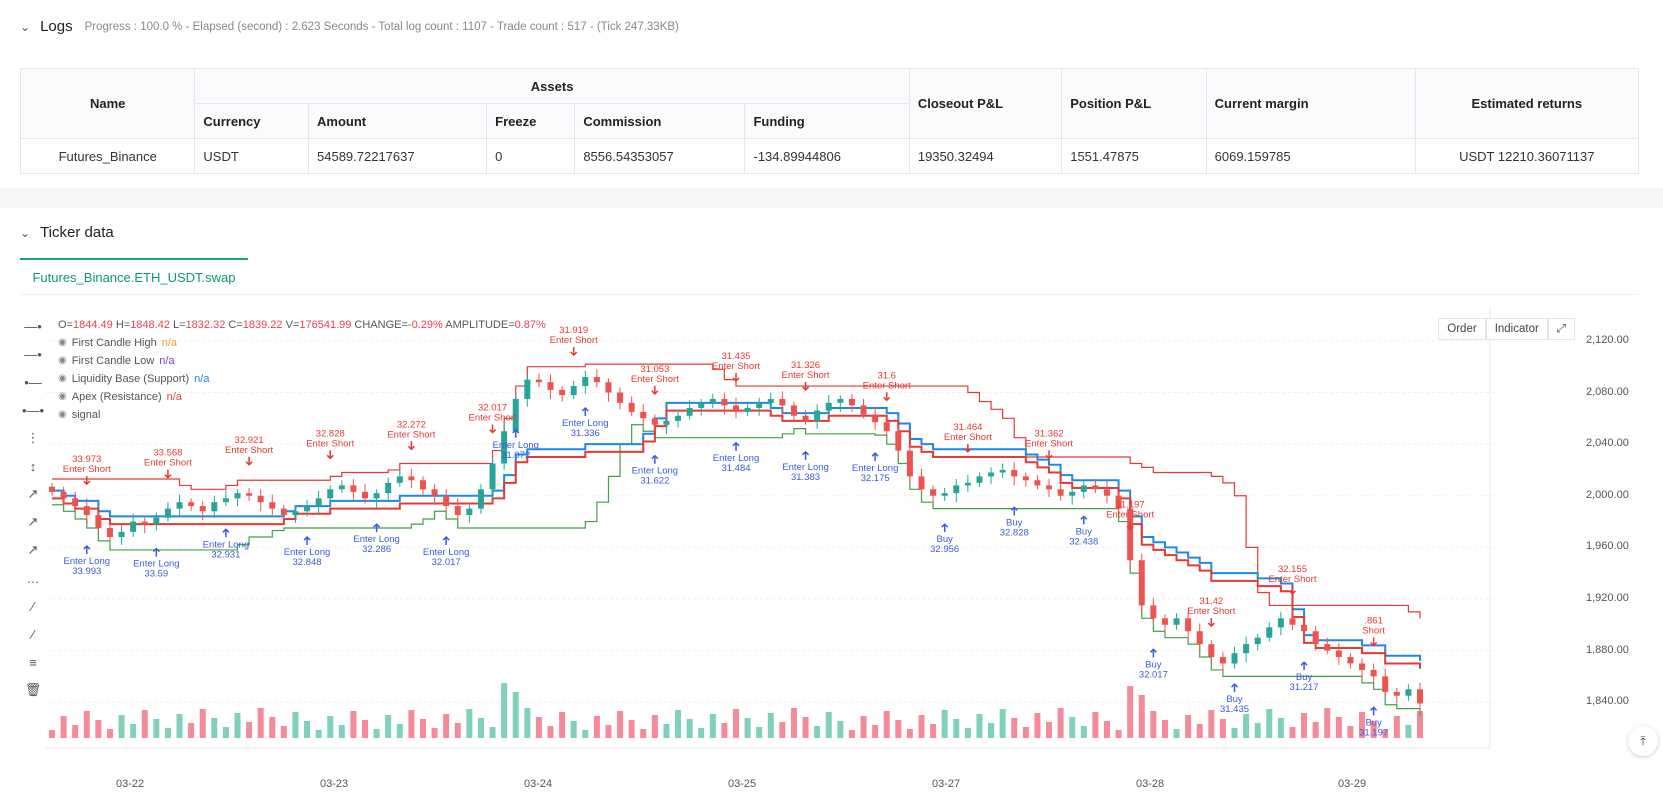 This screenshot has height=809, width=1663. What do you see at coordinates (33, 521) in the screenshot?
I see `ray-icon: ↗` at bounding box center [33, 521].